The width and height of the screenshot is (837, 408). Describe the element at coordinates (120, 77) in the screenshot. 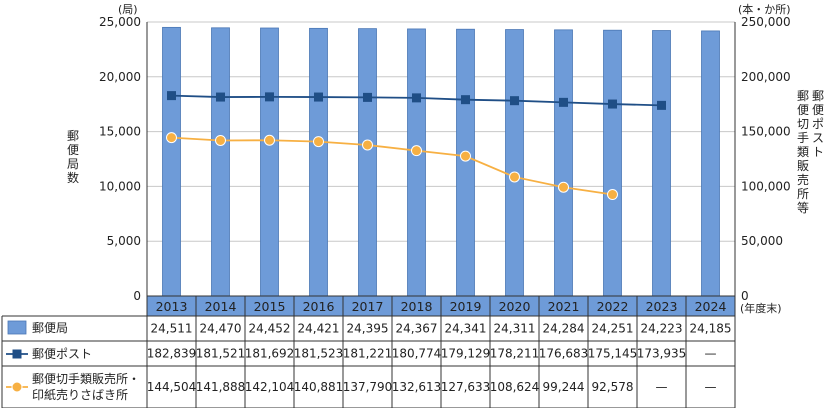

I see `left-tick-label: 20,000` at that location.